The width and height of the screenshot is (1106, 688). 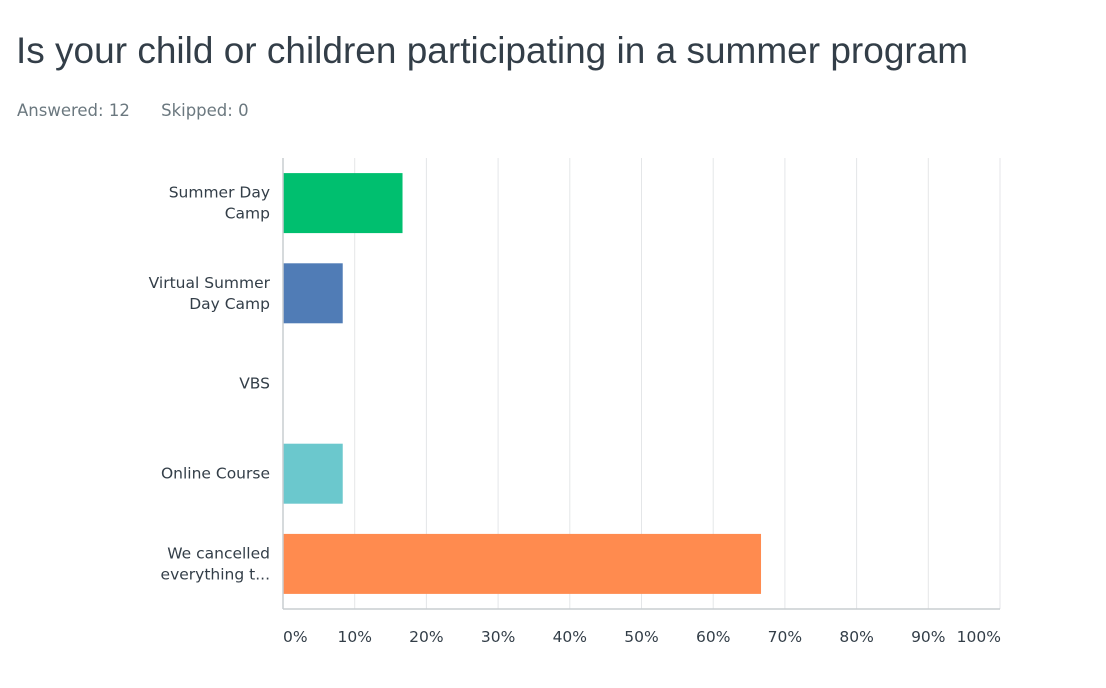 What do you see at coordinates (570, 637) in the screenshot?
I see `x-tick-label: 40%` at bounding box center [570, 637].